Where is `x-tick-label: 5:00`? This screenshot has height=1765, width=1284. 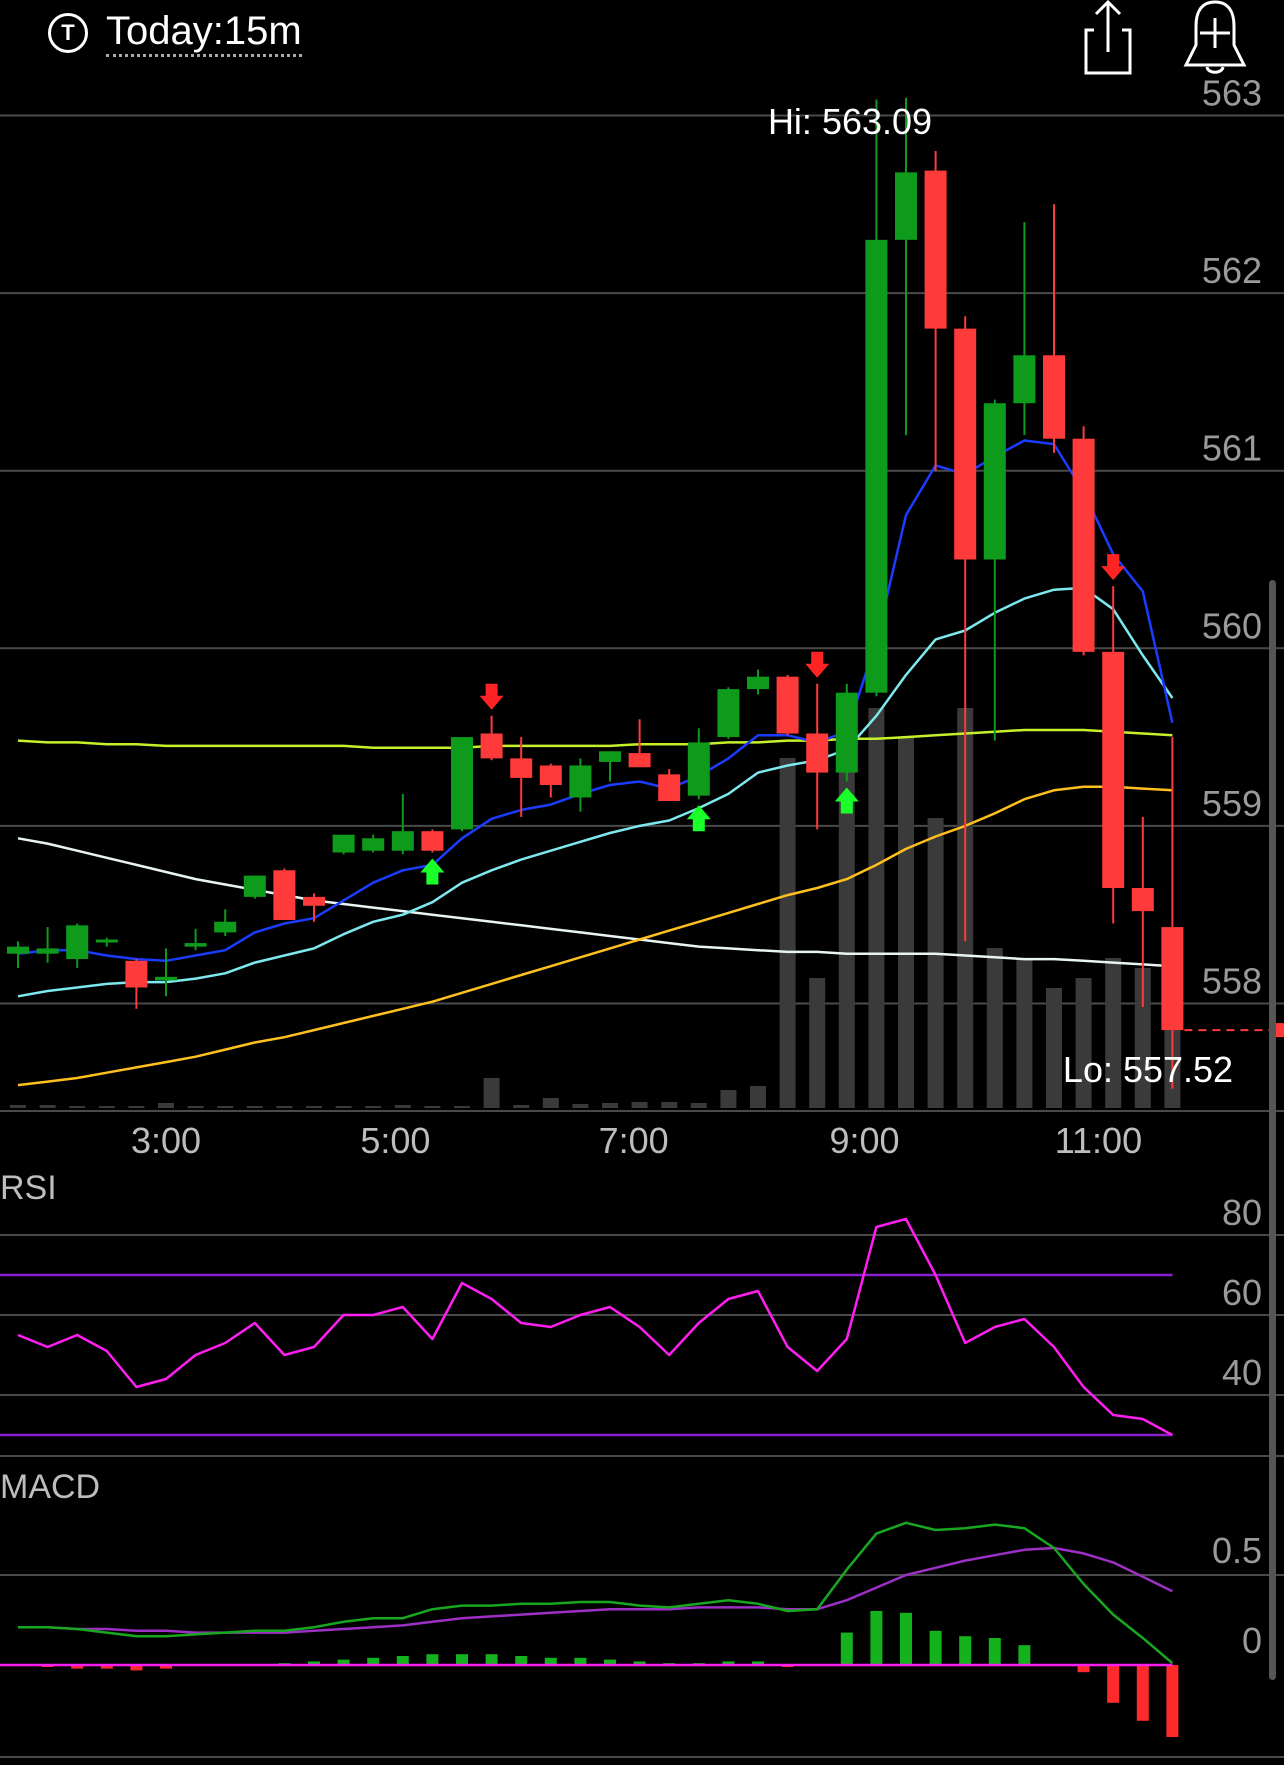
x-tick-label: 5:00 is located at coordinates (395, 1140).